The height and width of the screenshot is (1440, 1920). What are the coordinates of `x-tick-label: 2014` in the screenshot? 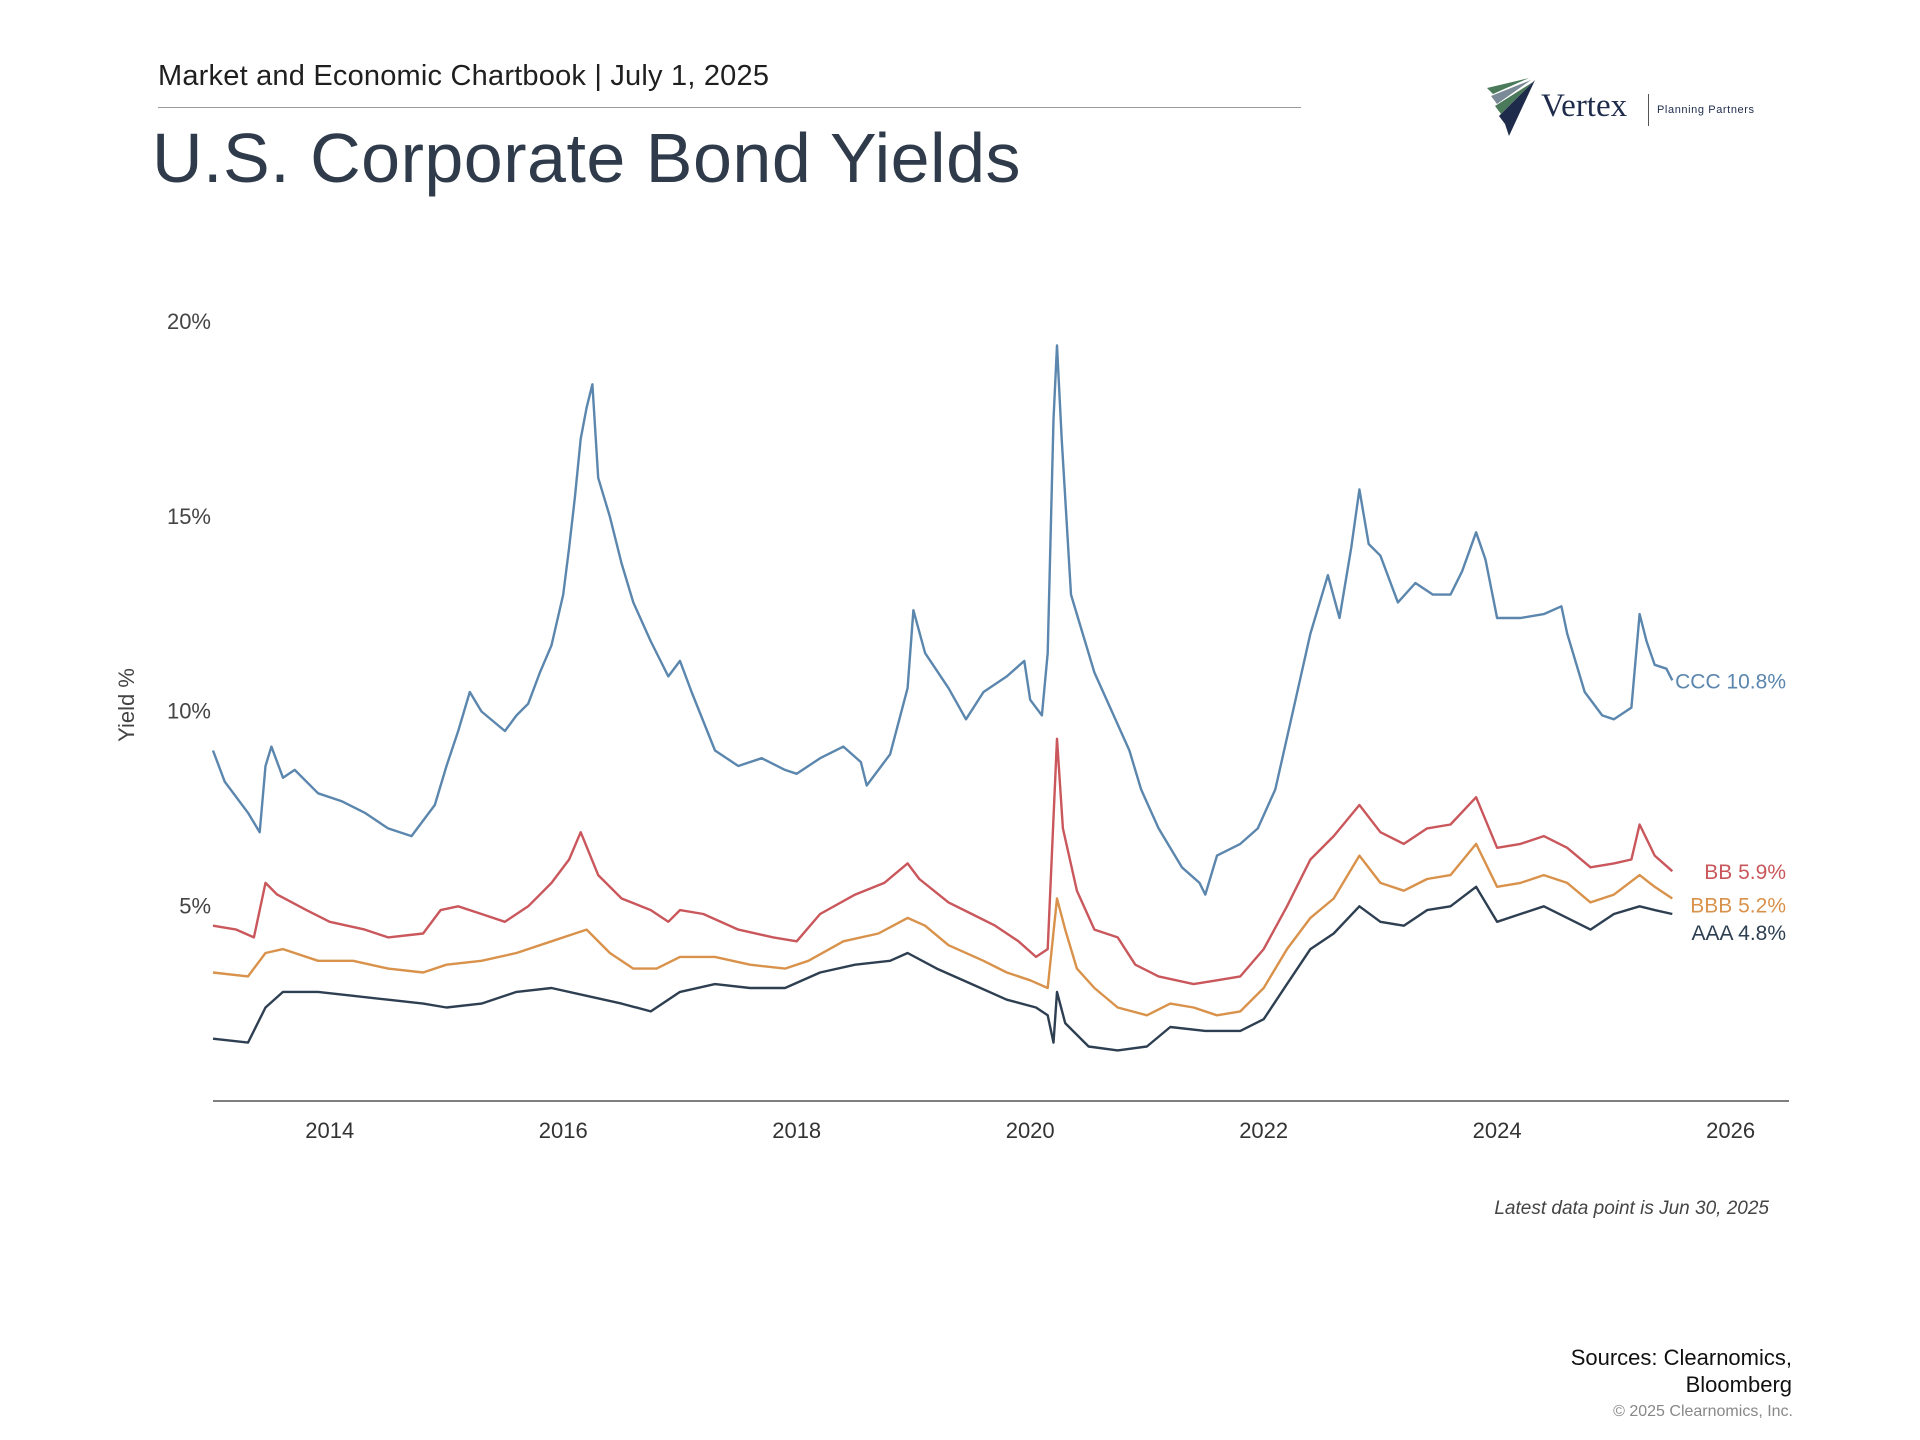 It's located at (329, 1130).